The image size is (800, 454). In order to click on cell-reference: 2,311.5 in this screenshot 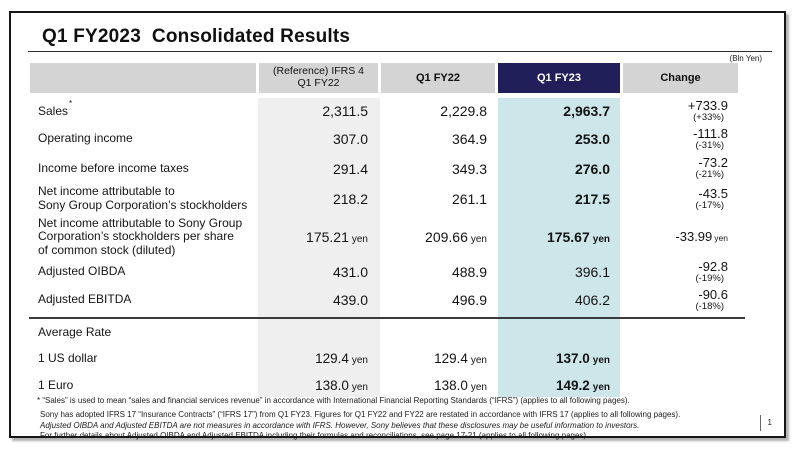, I will do `click(345, 111)`.